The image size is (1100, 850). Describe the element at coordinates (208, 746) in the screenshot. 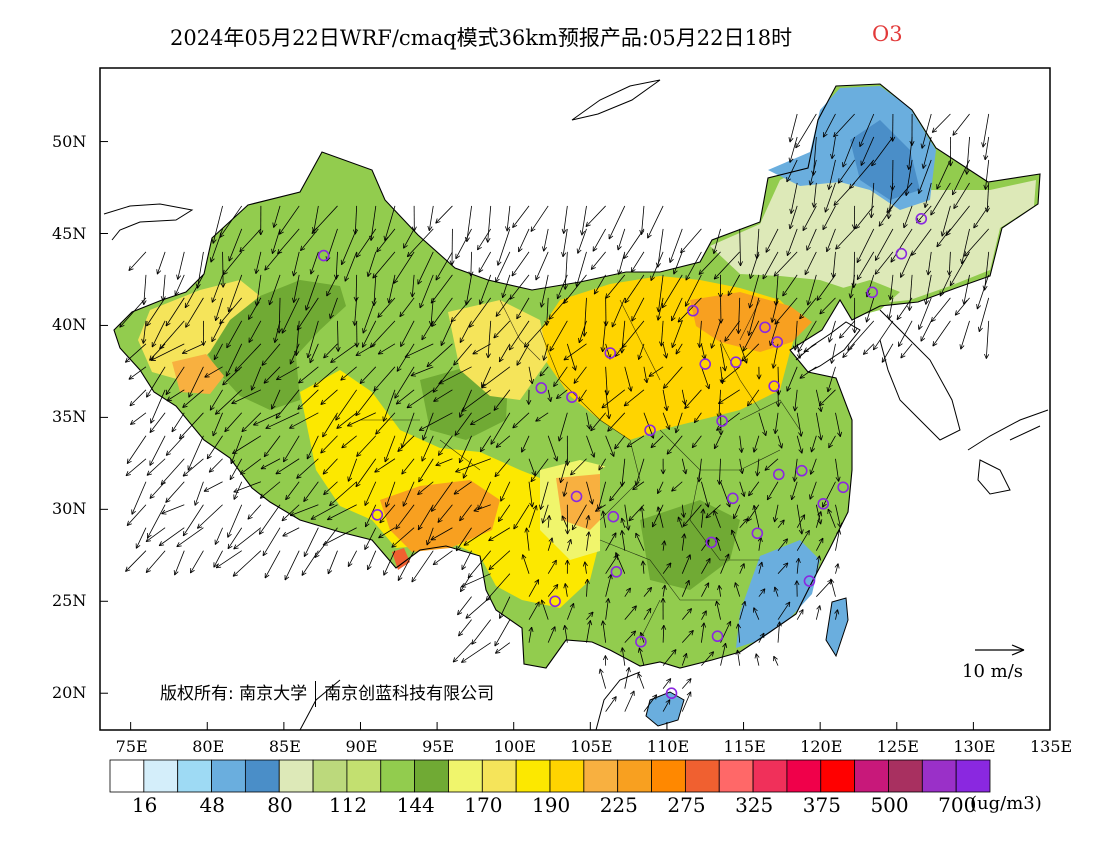

I see `lon-label: 80E` at that location.